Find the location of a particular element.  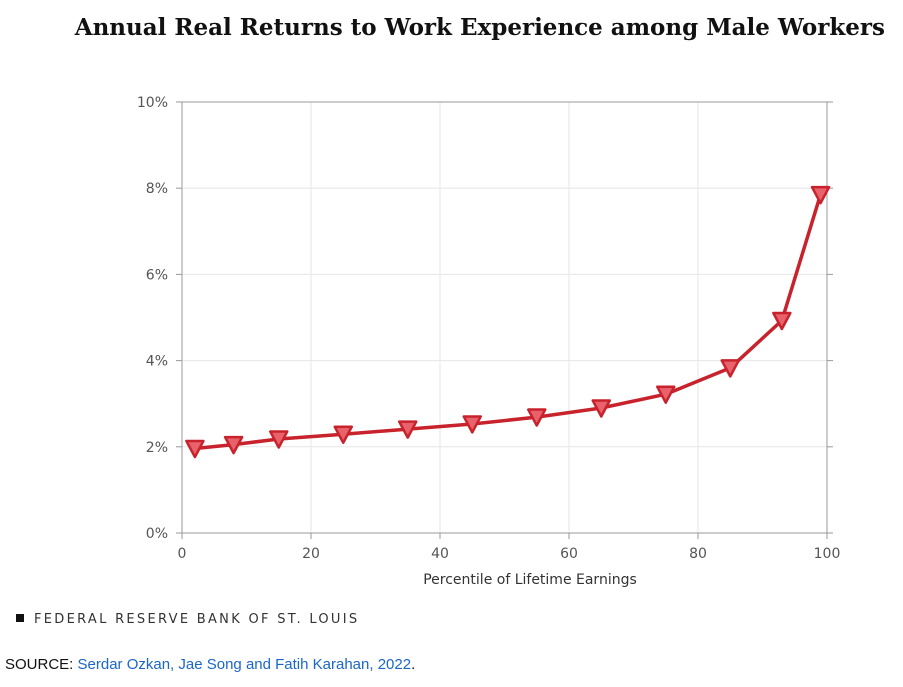

x-tick-label: 60 is located at coordinates (569, 554).